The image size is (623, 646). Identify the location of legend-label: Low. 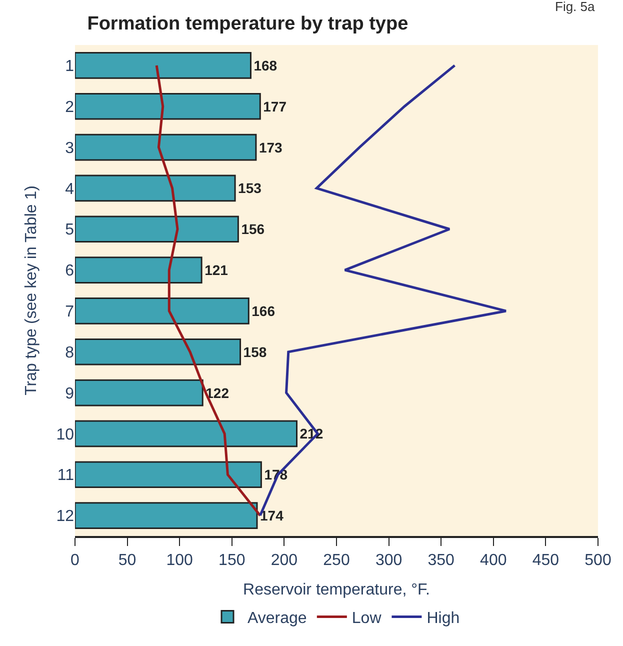
(367, 618).